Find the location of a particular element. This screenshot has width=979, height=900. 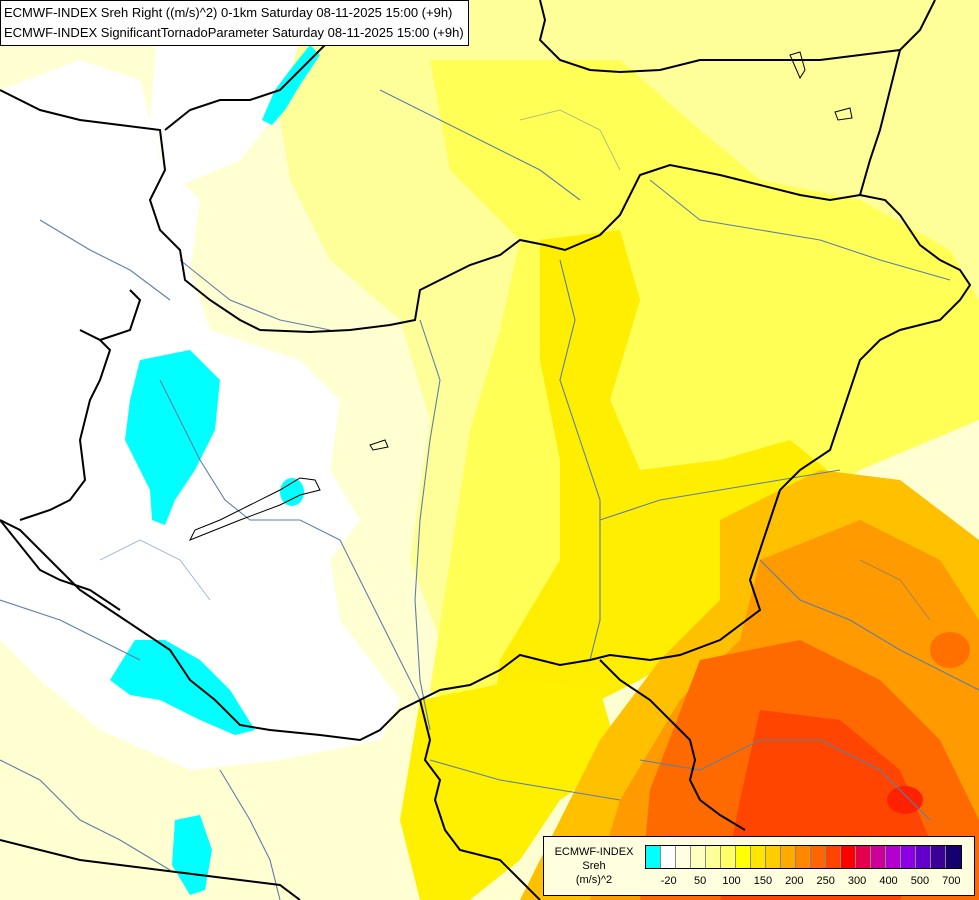

legend-parameter: Sreh is located at coordinates (594, 866).